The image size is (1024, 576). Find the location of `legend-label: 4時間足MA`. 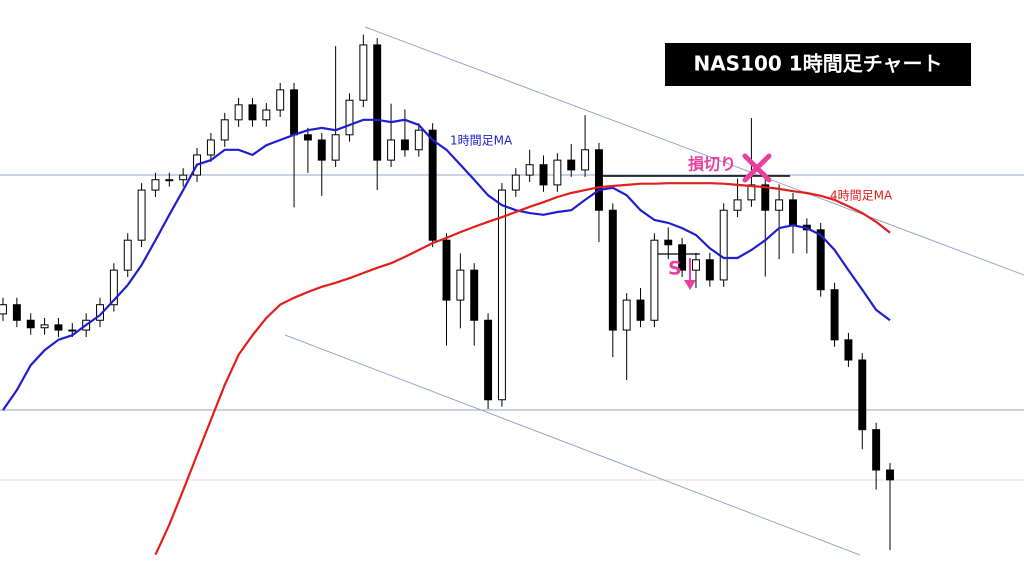

legend-label: 4時間足MA is located at coordinates (861, 196).